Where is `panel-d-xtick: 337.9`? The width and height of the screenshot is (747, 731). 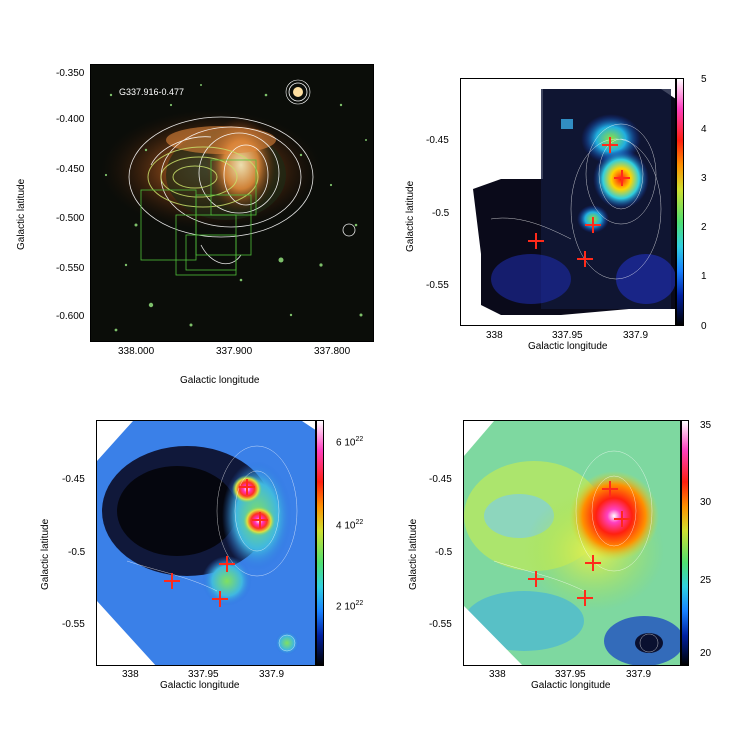 panel-d-xtick: 337.9 is located at coordinates (639, 674).